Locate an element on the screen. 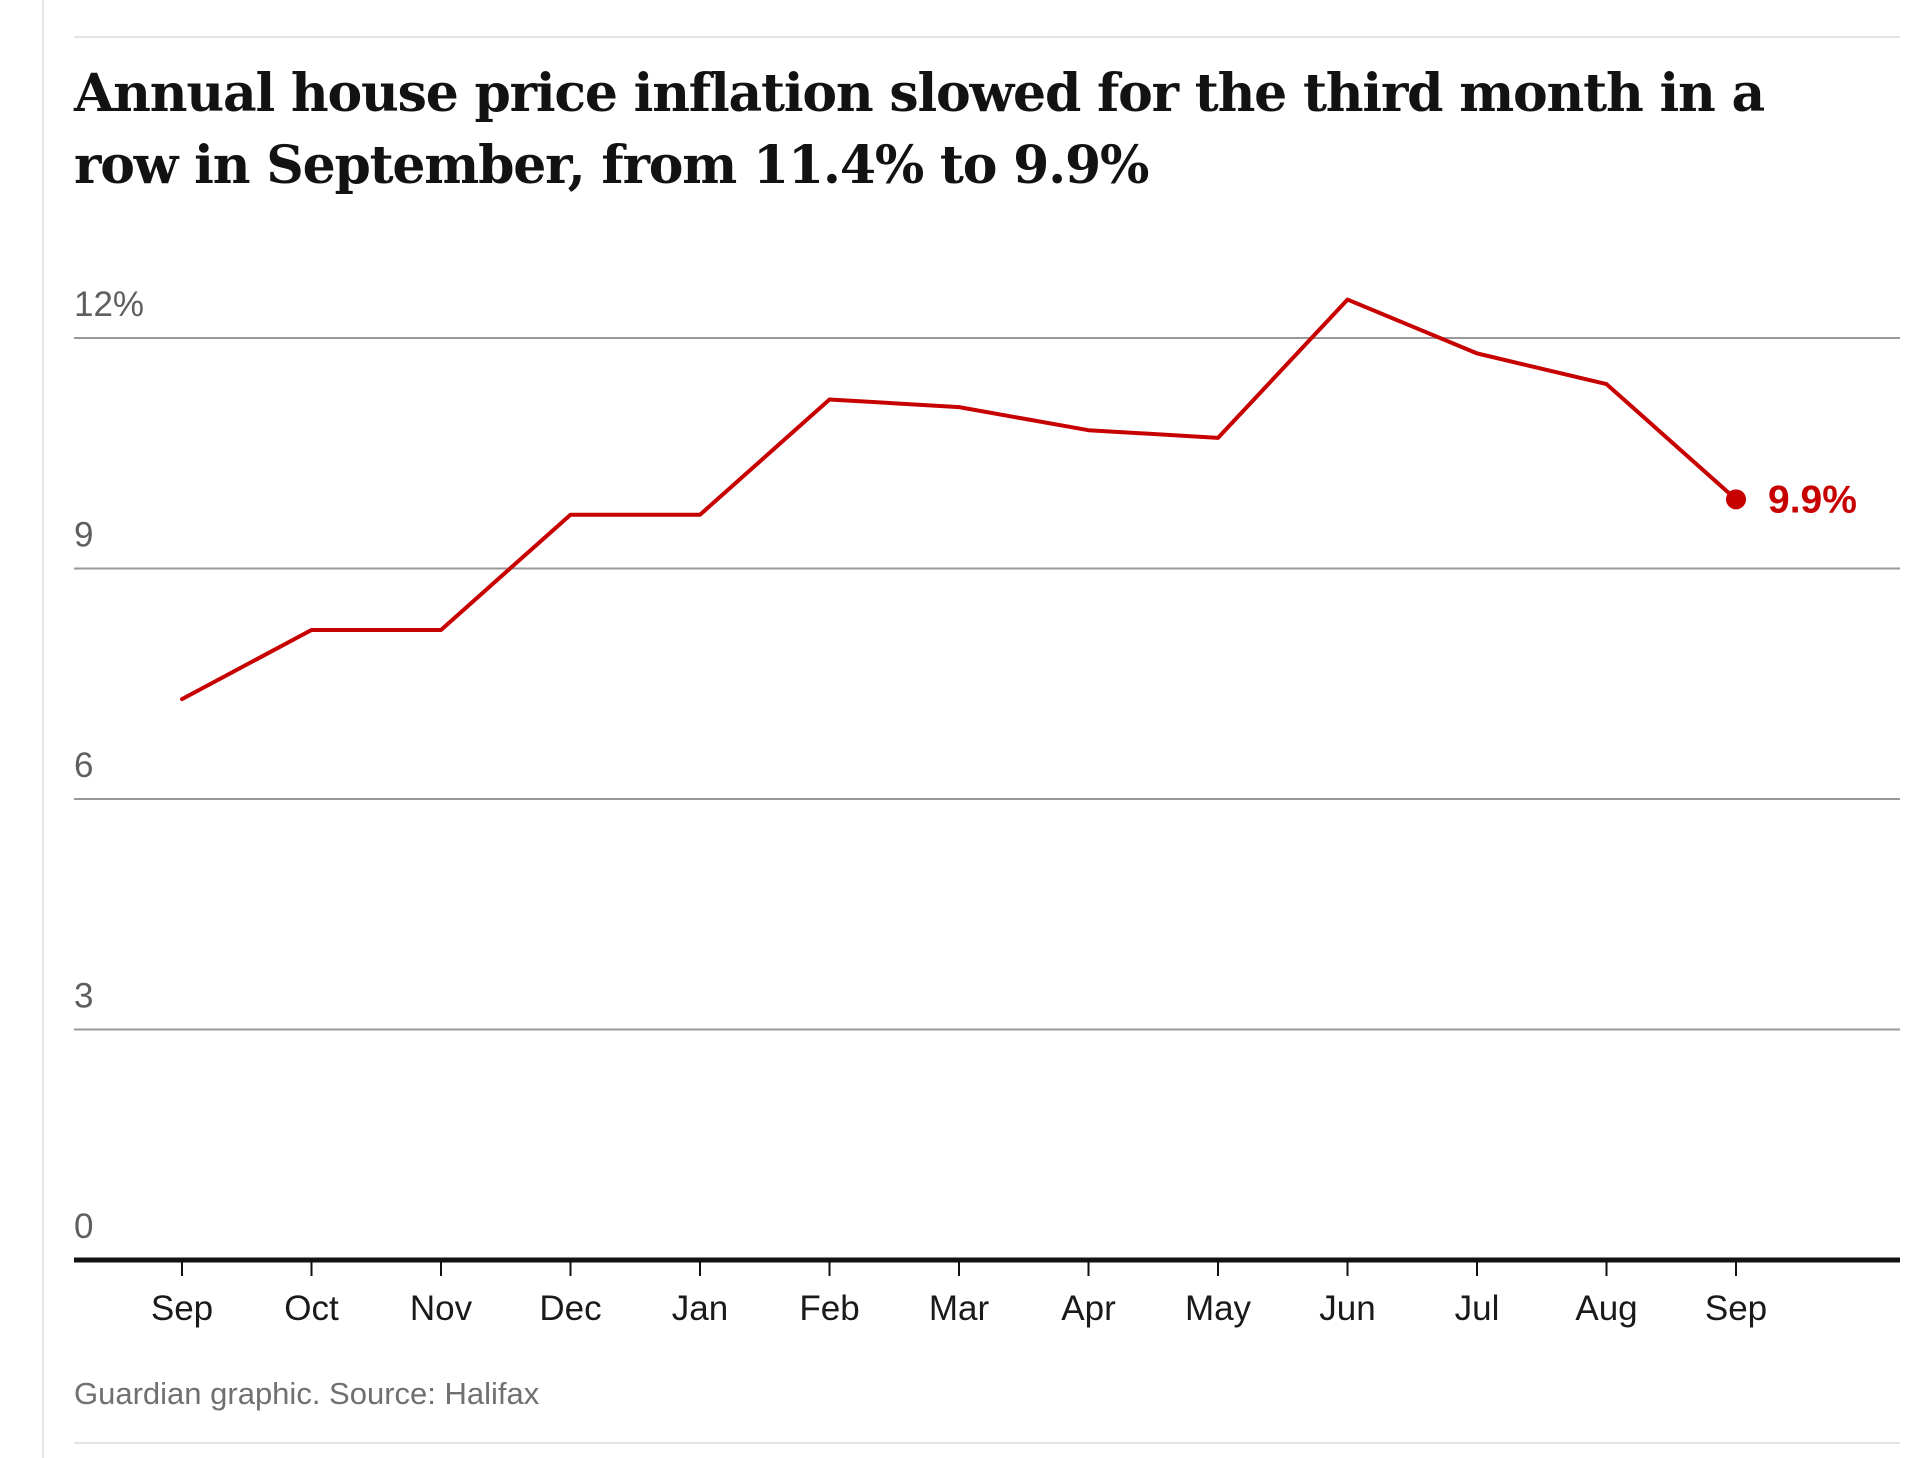 This screenshot has height=1458, width=1920. x-axis: Sep Oct Nov Dec Jan Feb Mar Apr May Jun Jul Aug Sep is located at coordinates (987, 1292).